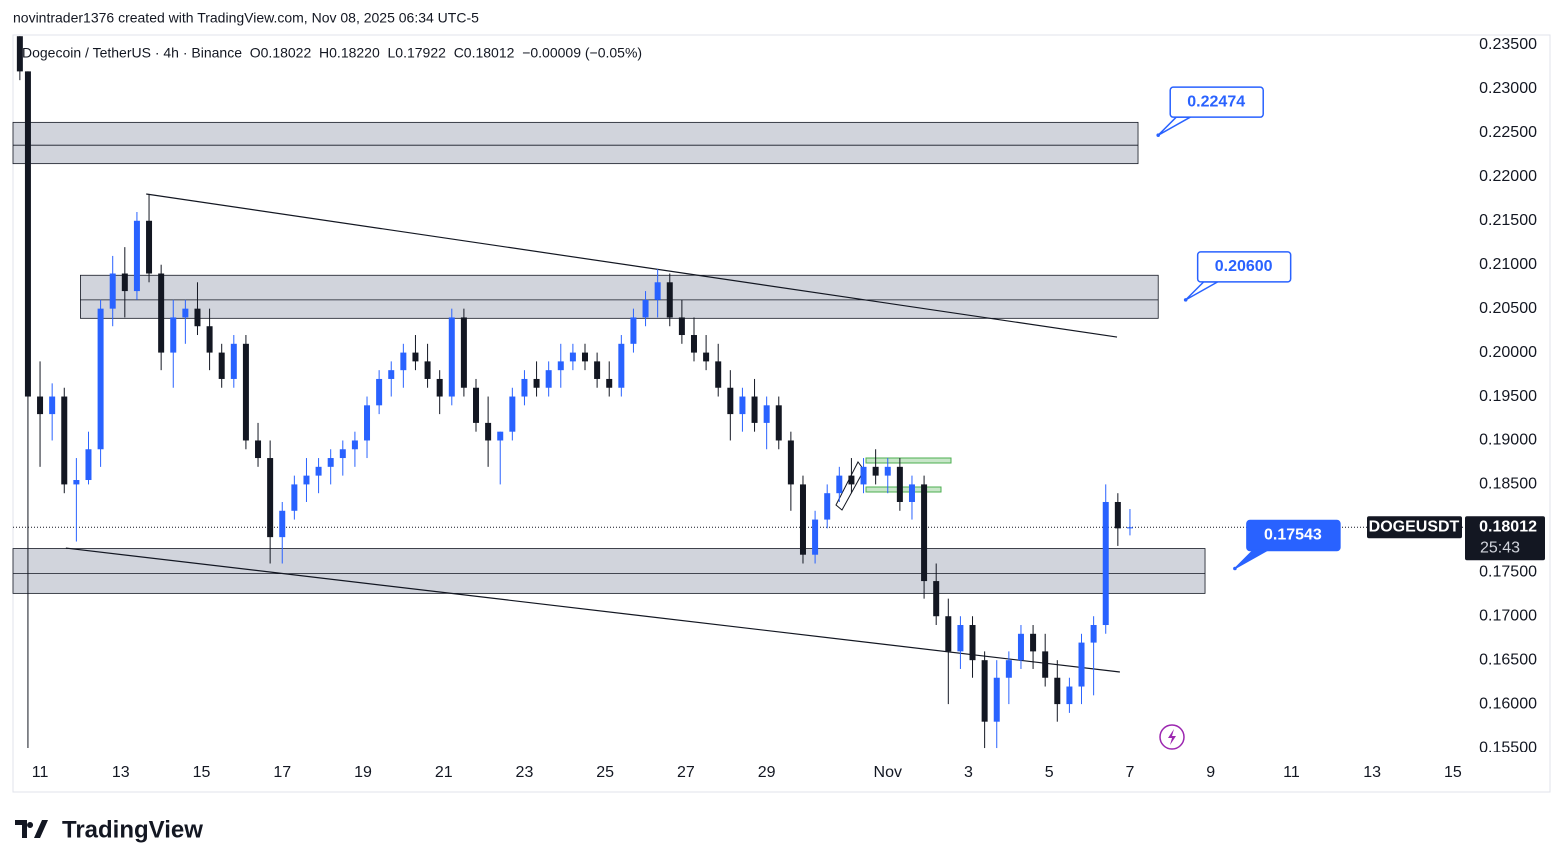 Image resolution: width=1563 pixels, height=868 pixels. What do you see at coordinates (686, 772) in the screenshot?
I see `x-tick-label: 27` at bounding box center [686, 772].